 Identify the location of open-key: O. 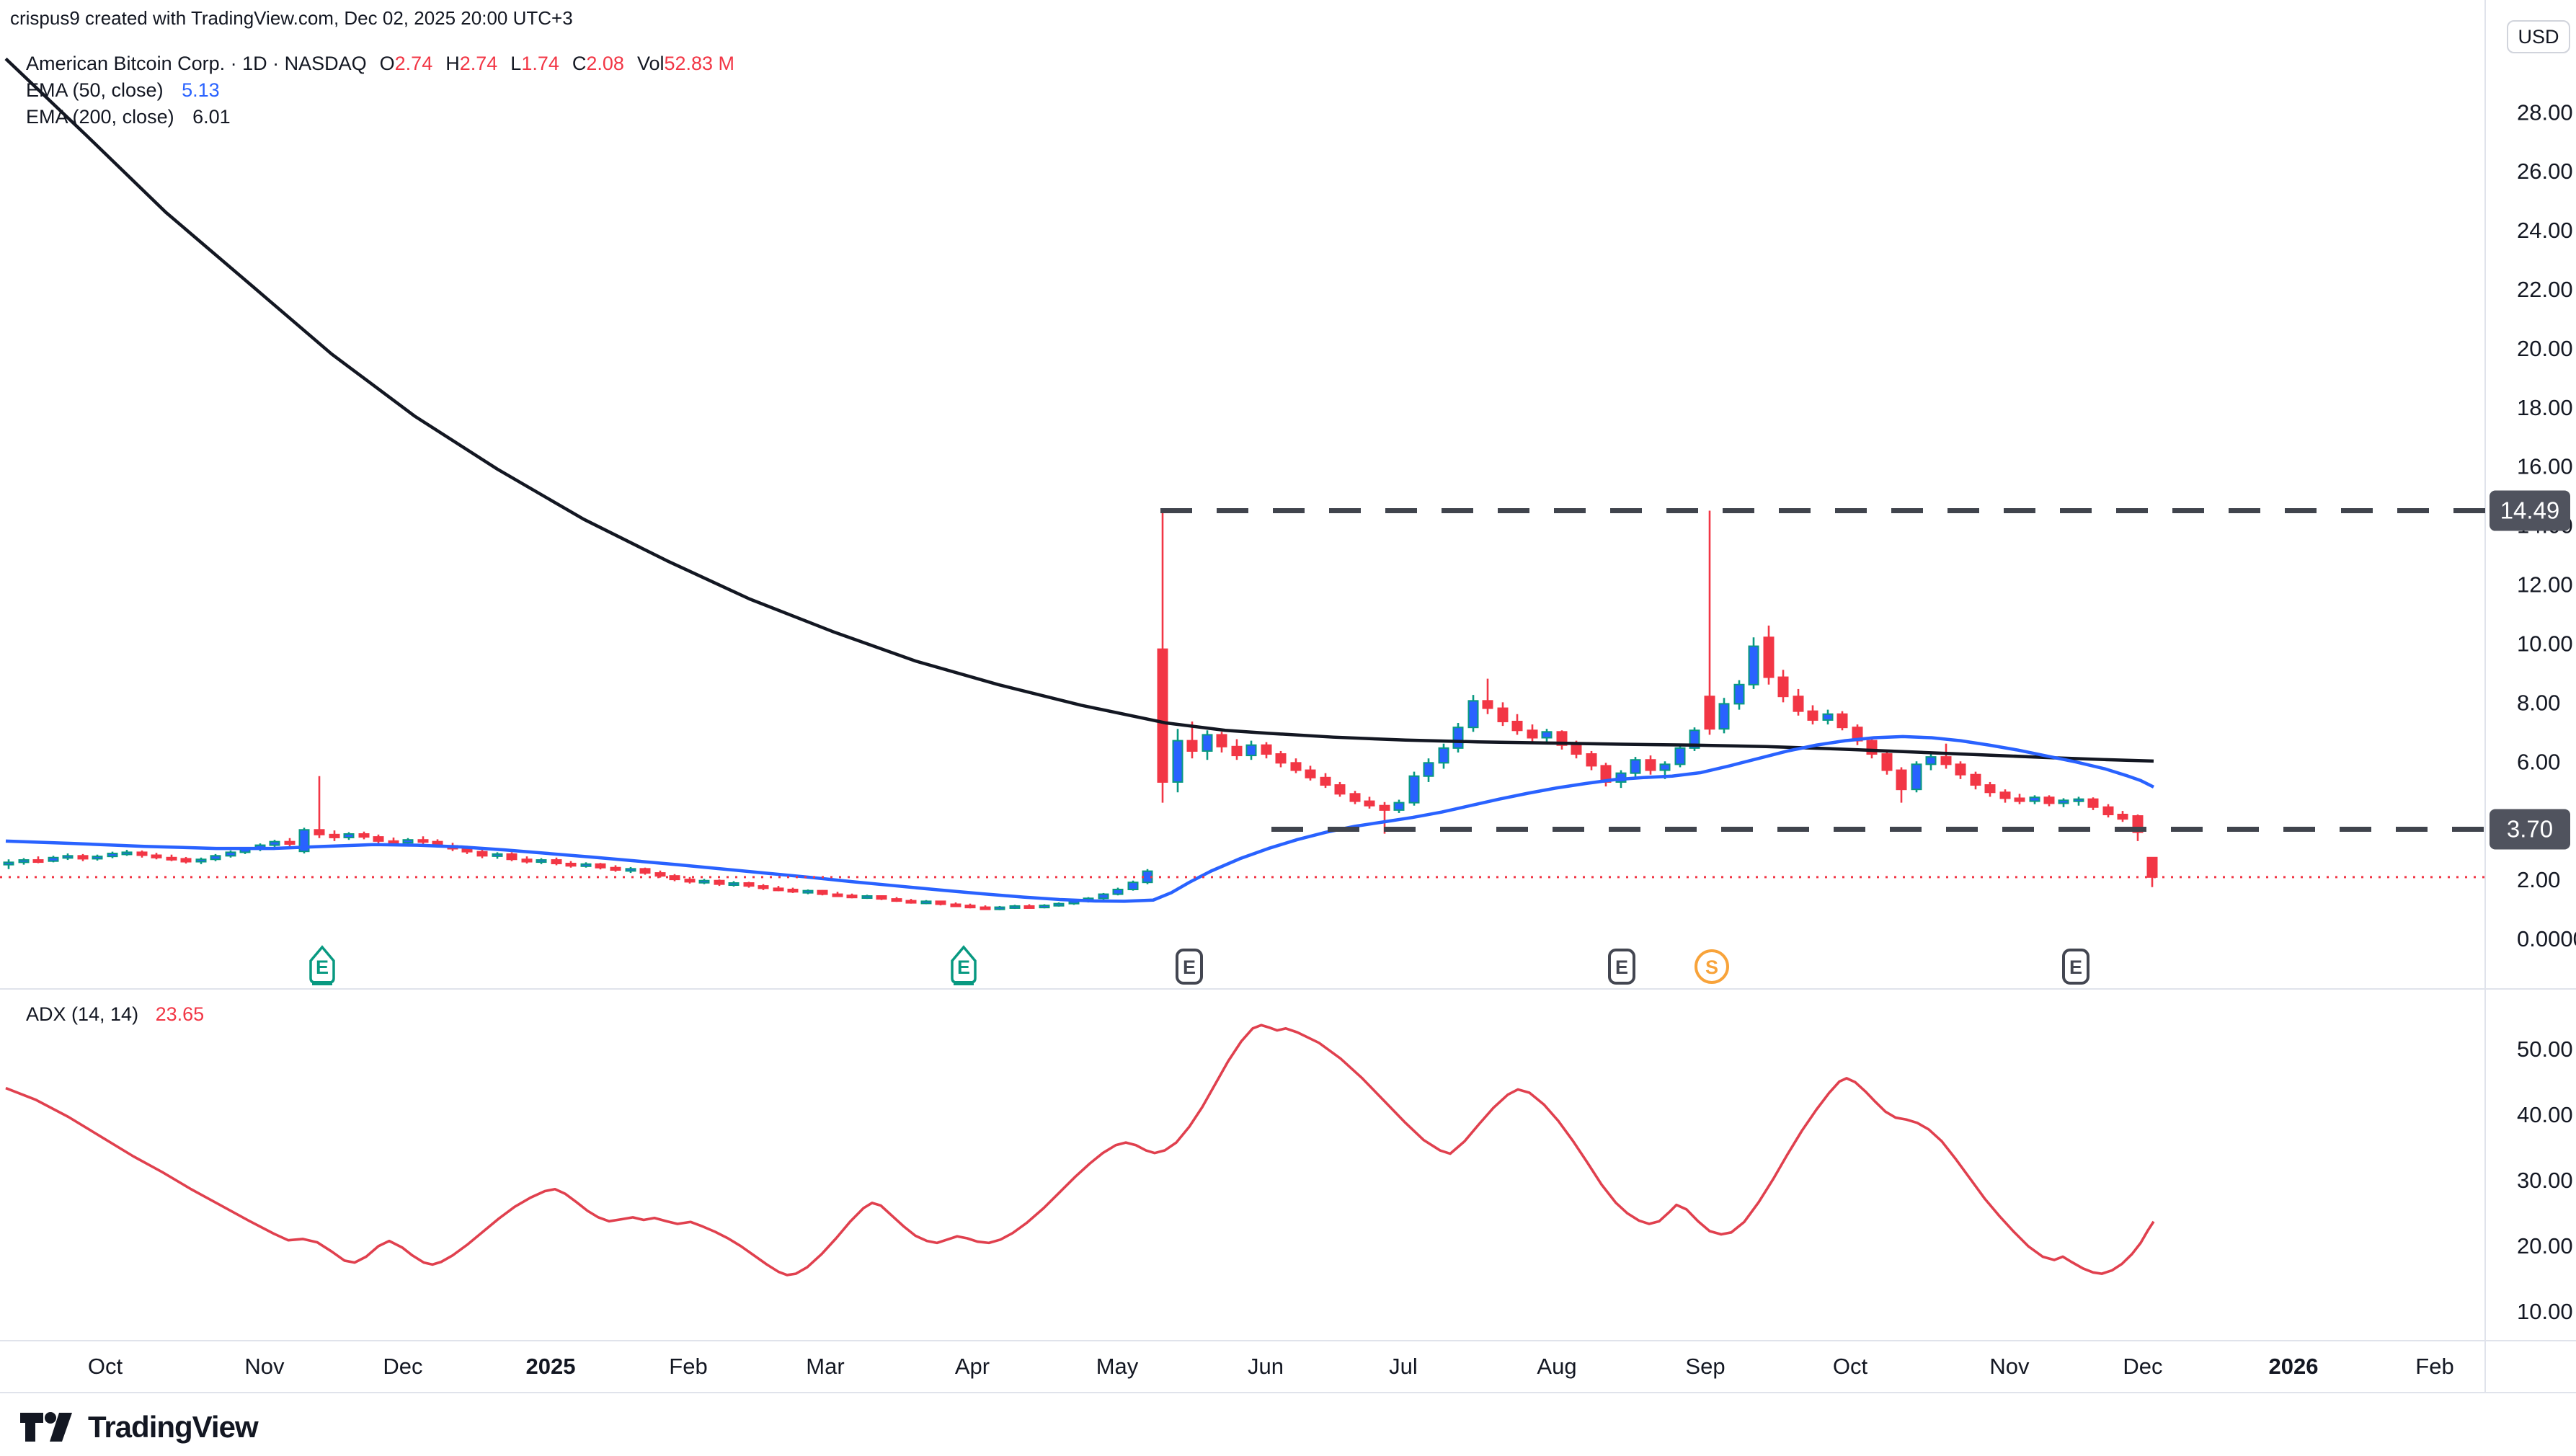
(387, 63).